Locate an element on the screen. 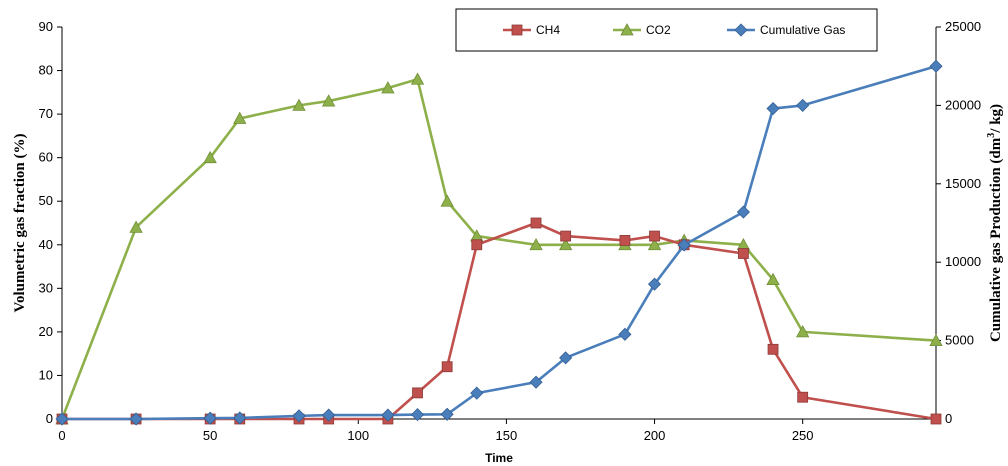  x-axis-title: Time is located at coordinates (499, 458).